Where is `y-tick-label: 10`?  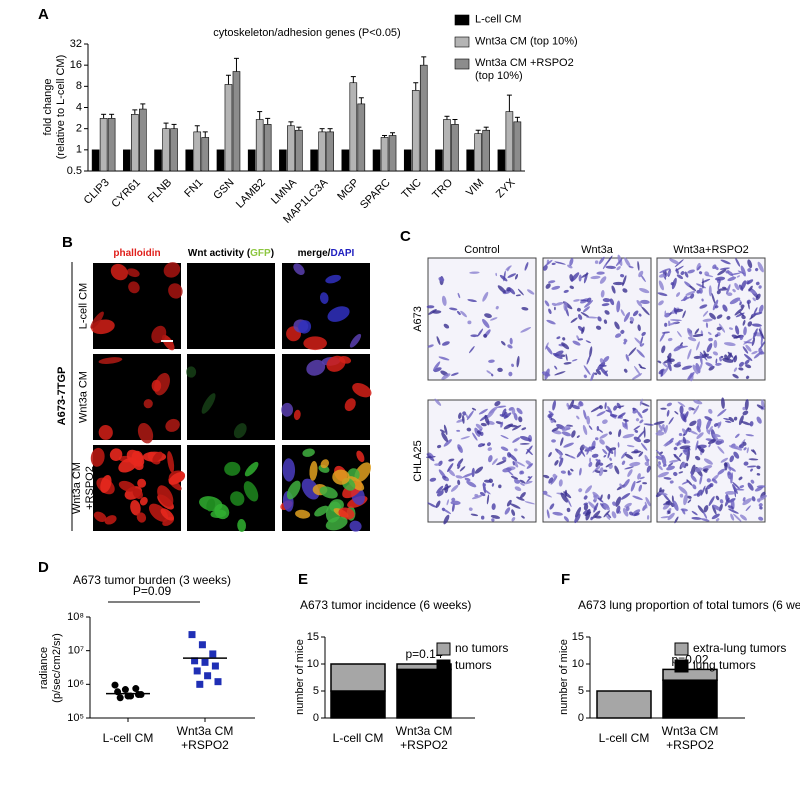 y-tick-label: 10 is located at coordinates (578, 664).